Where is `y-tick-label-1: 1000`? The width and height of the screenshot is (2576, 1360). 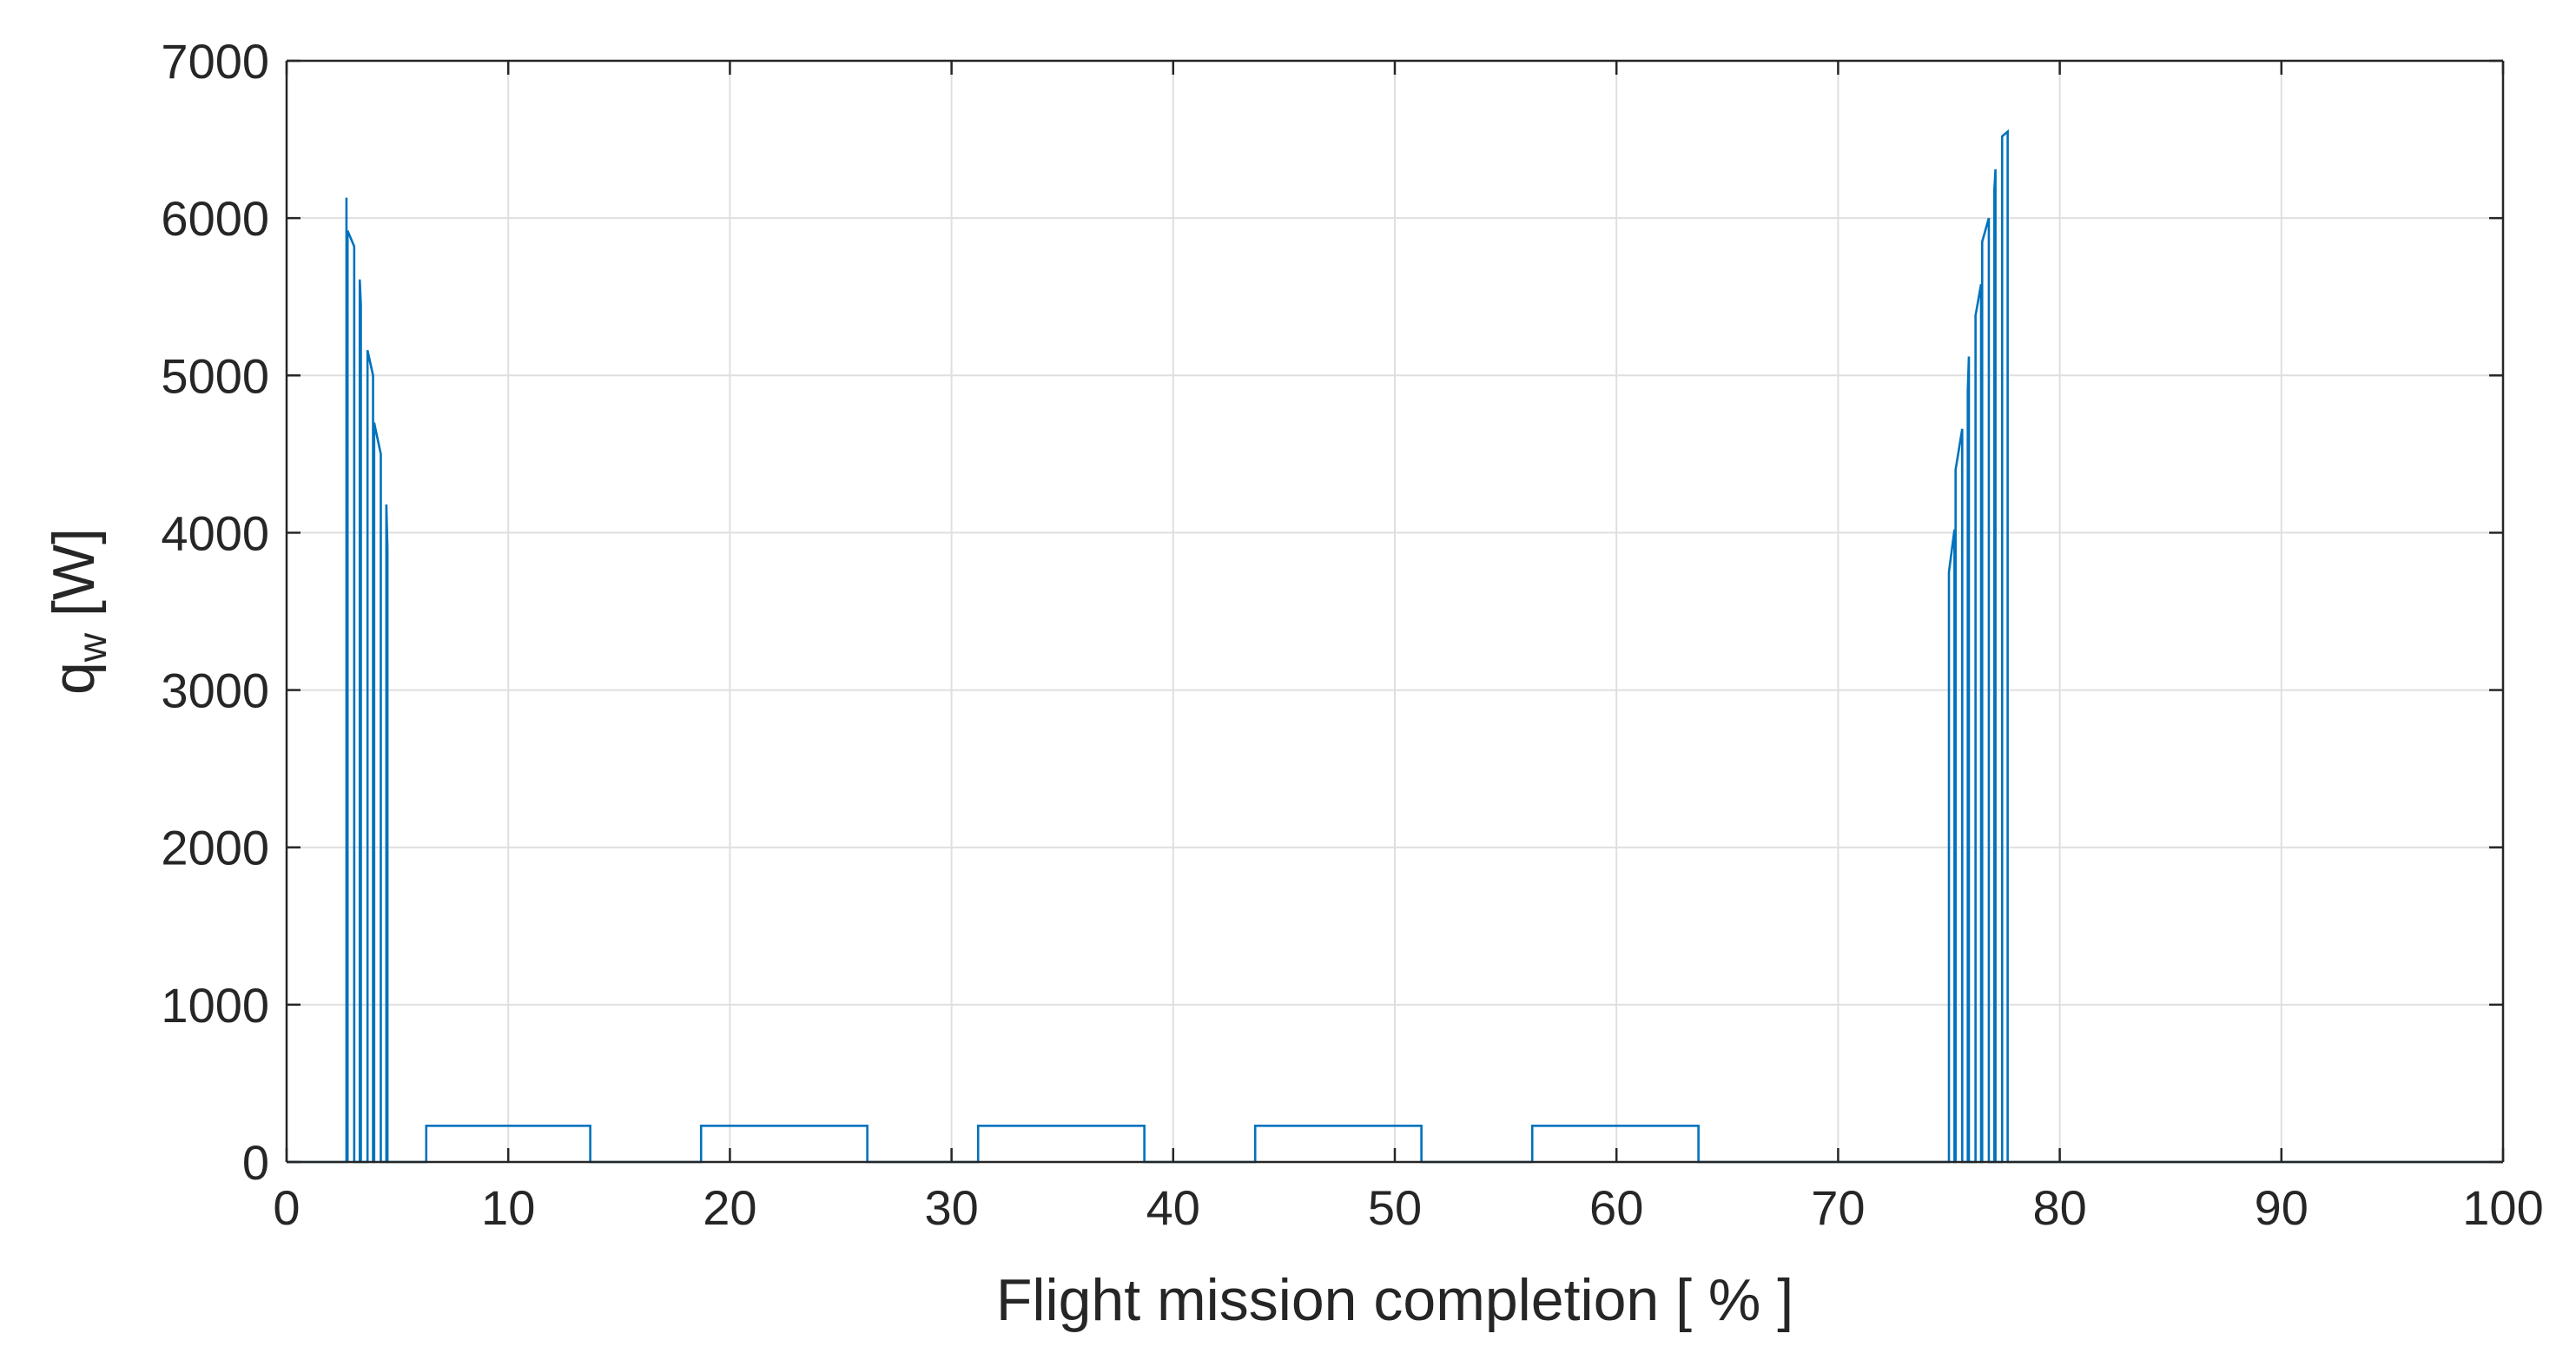 y-tick-label-1: 1000 is located at coordinates (215, 1005).